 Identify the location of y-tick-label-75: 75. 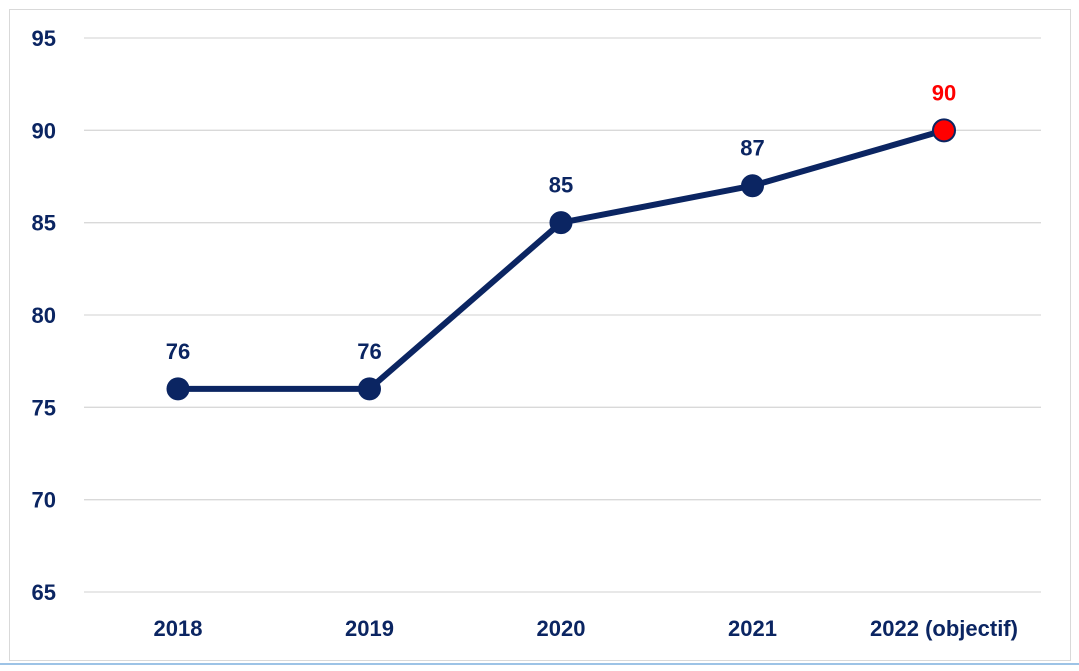
(44, 407).